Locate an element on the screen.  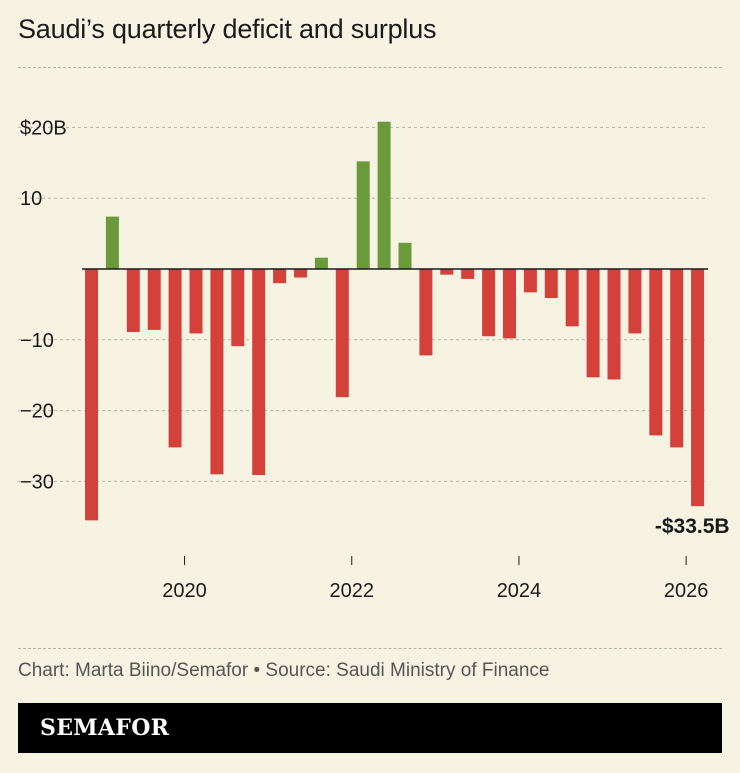
last-value-annotation: -$33.5B is located at coordinates (692, 526).